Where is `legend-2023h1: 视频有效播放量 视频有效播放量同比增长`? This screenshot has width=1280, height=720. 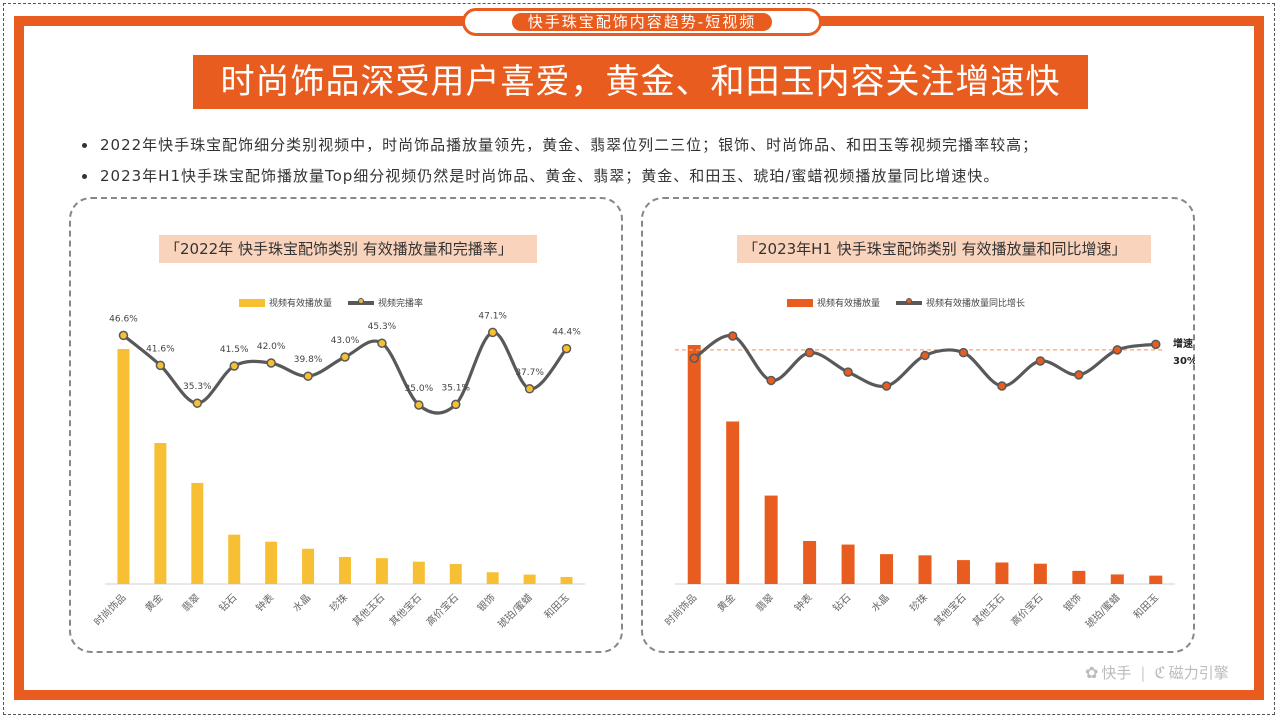
legend-2023h1: 视频有效播放量 视频有效播放量同比增长 is located at coordinates (906, 302).